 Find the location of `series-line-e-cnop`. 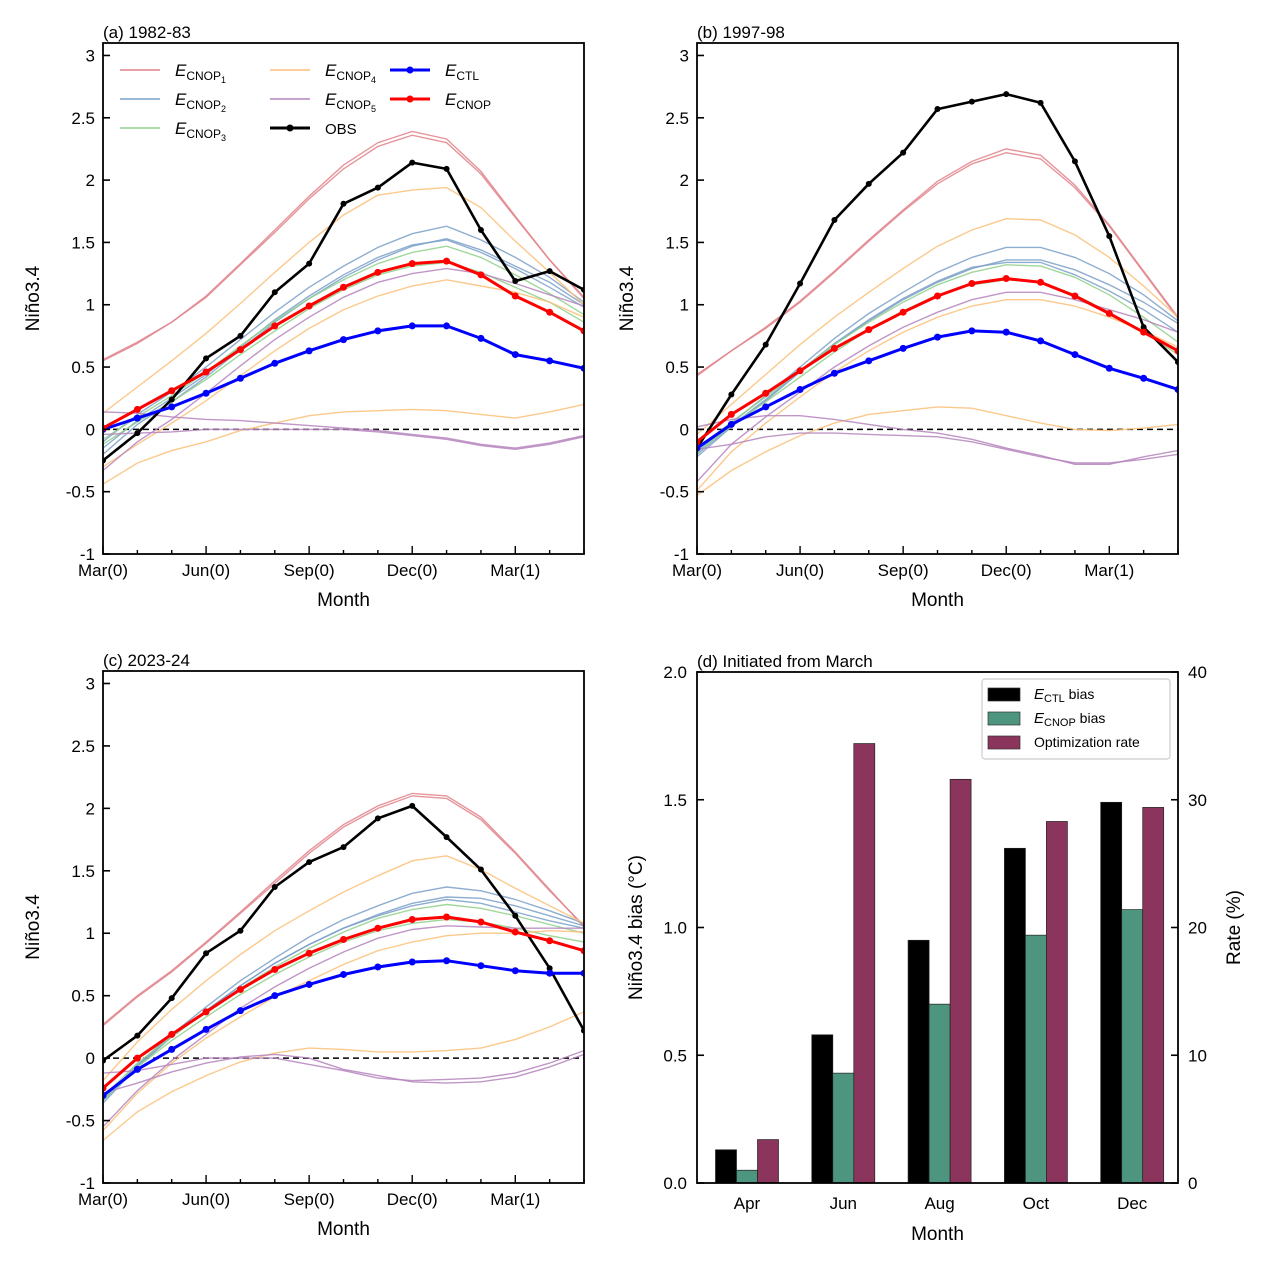

series-line-e-cnop is located at coordinates (937, 360).